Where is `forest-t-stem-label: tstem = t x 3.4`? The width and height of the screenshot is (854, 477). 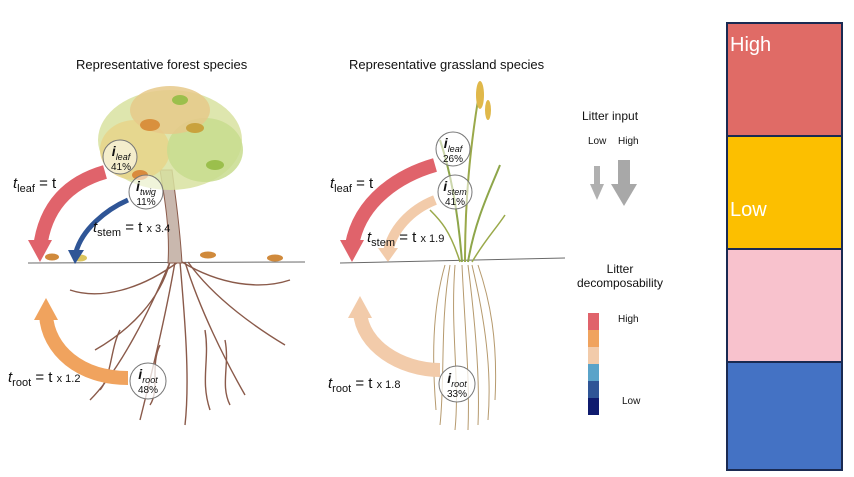
forest-t-stem-label: tstem = t x 3.4 is located at coordinates (132, 229).